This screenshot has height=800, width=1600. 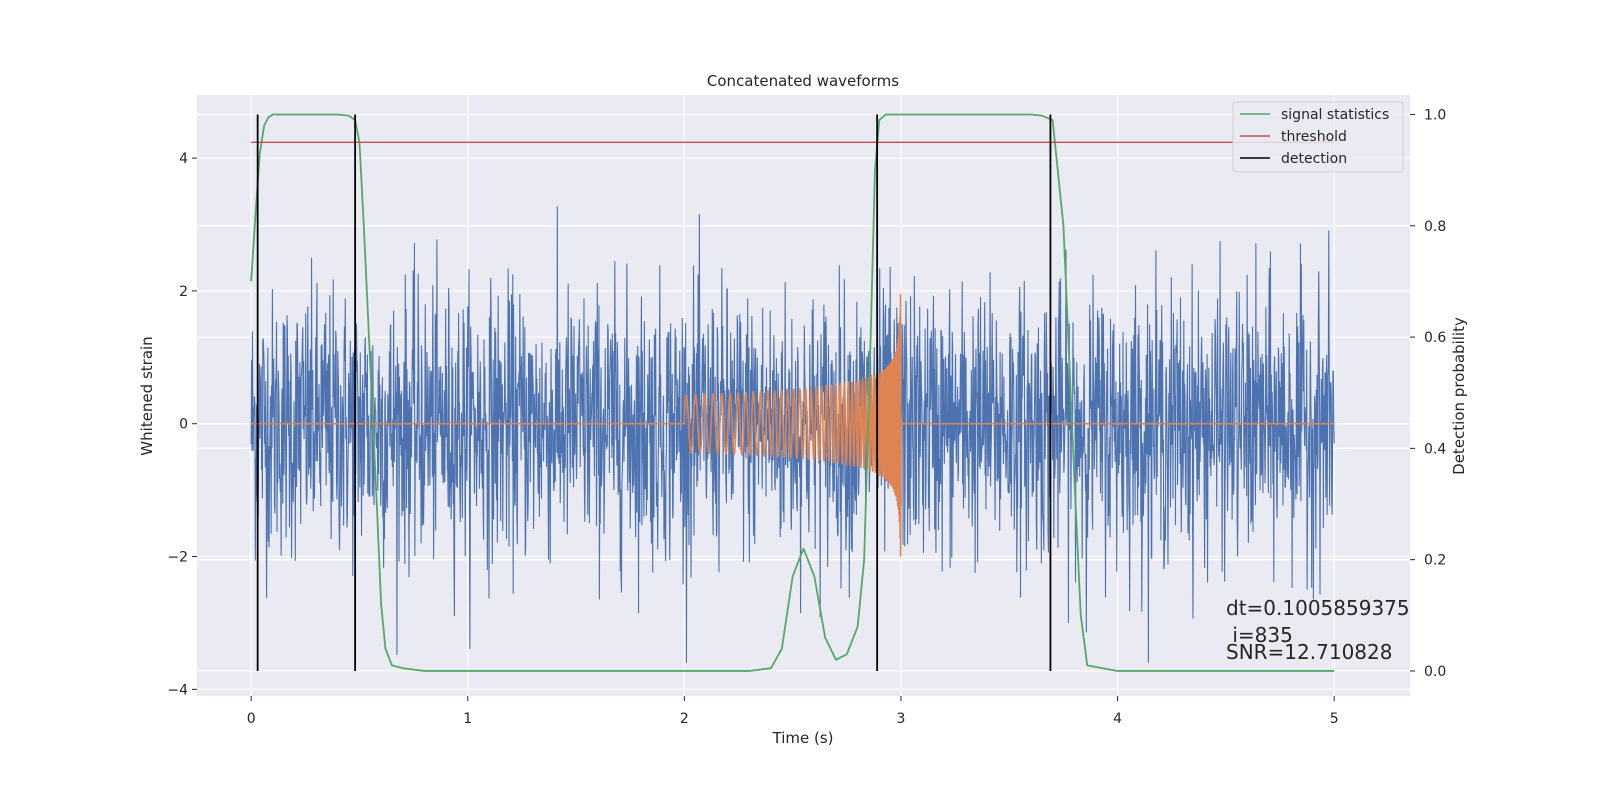 I want to click on legend-label-threshold: threshold, so click(x=1314, y=137).